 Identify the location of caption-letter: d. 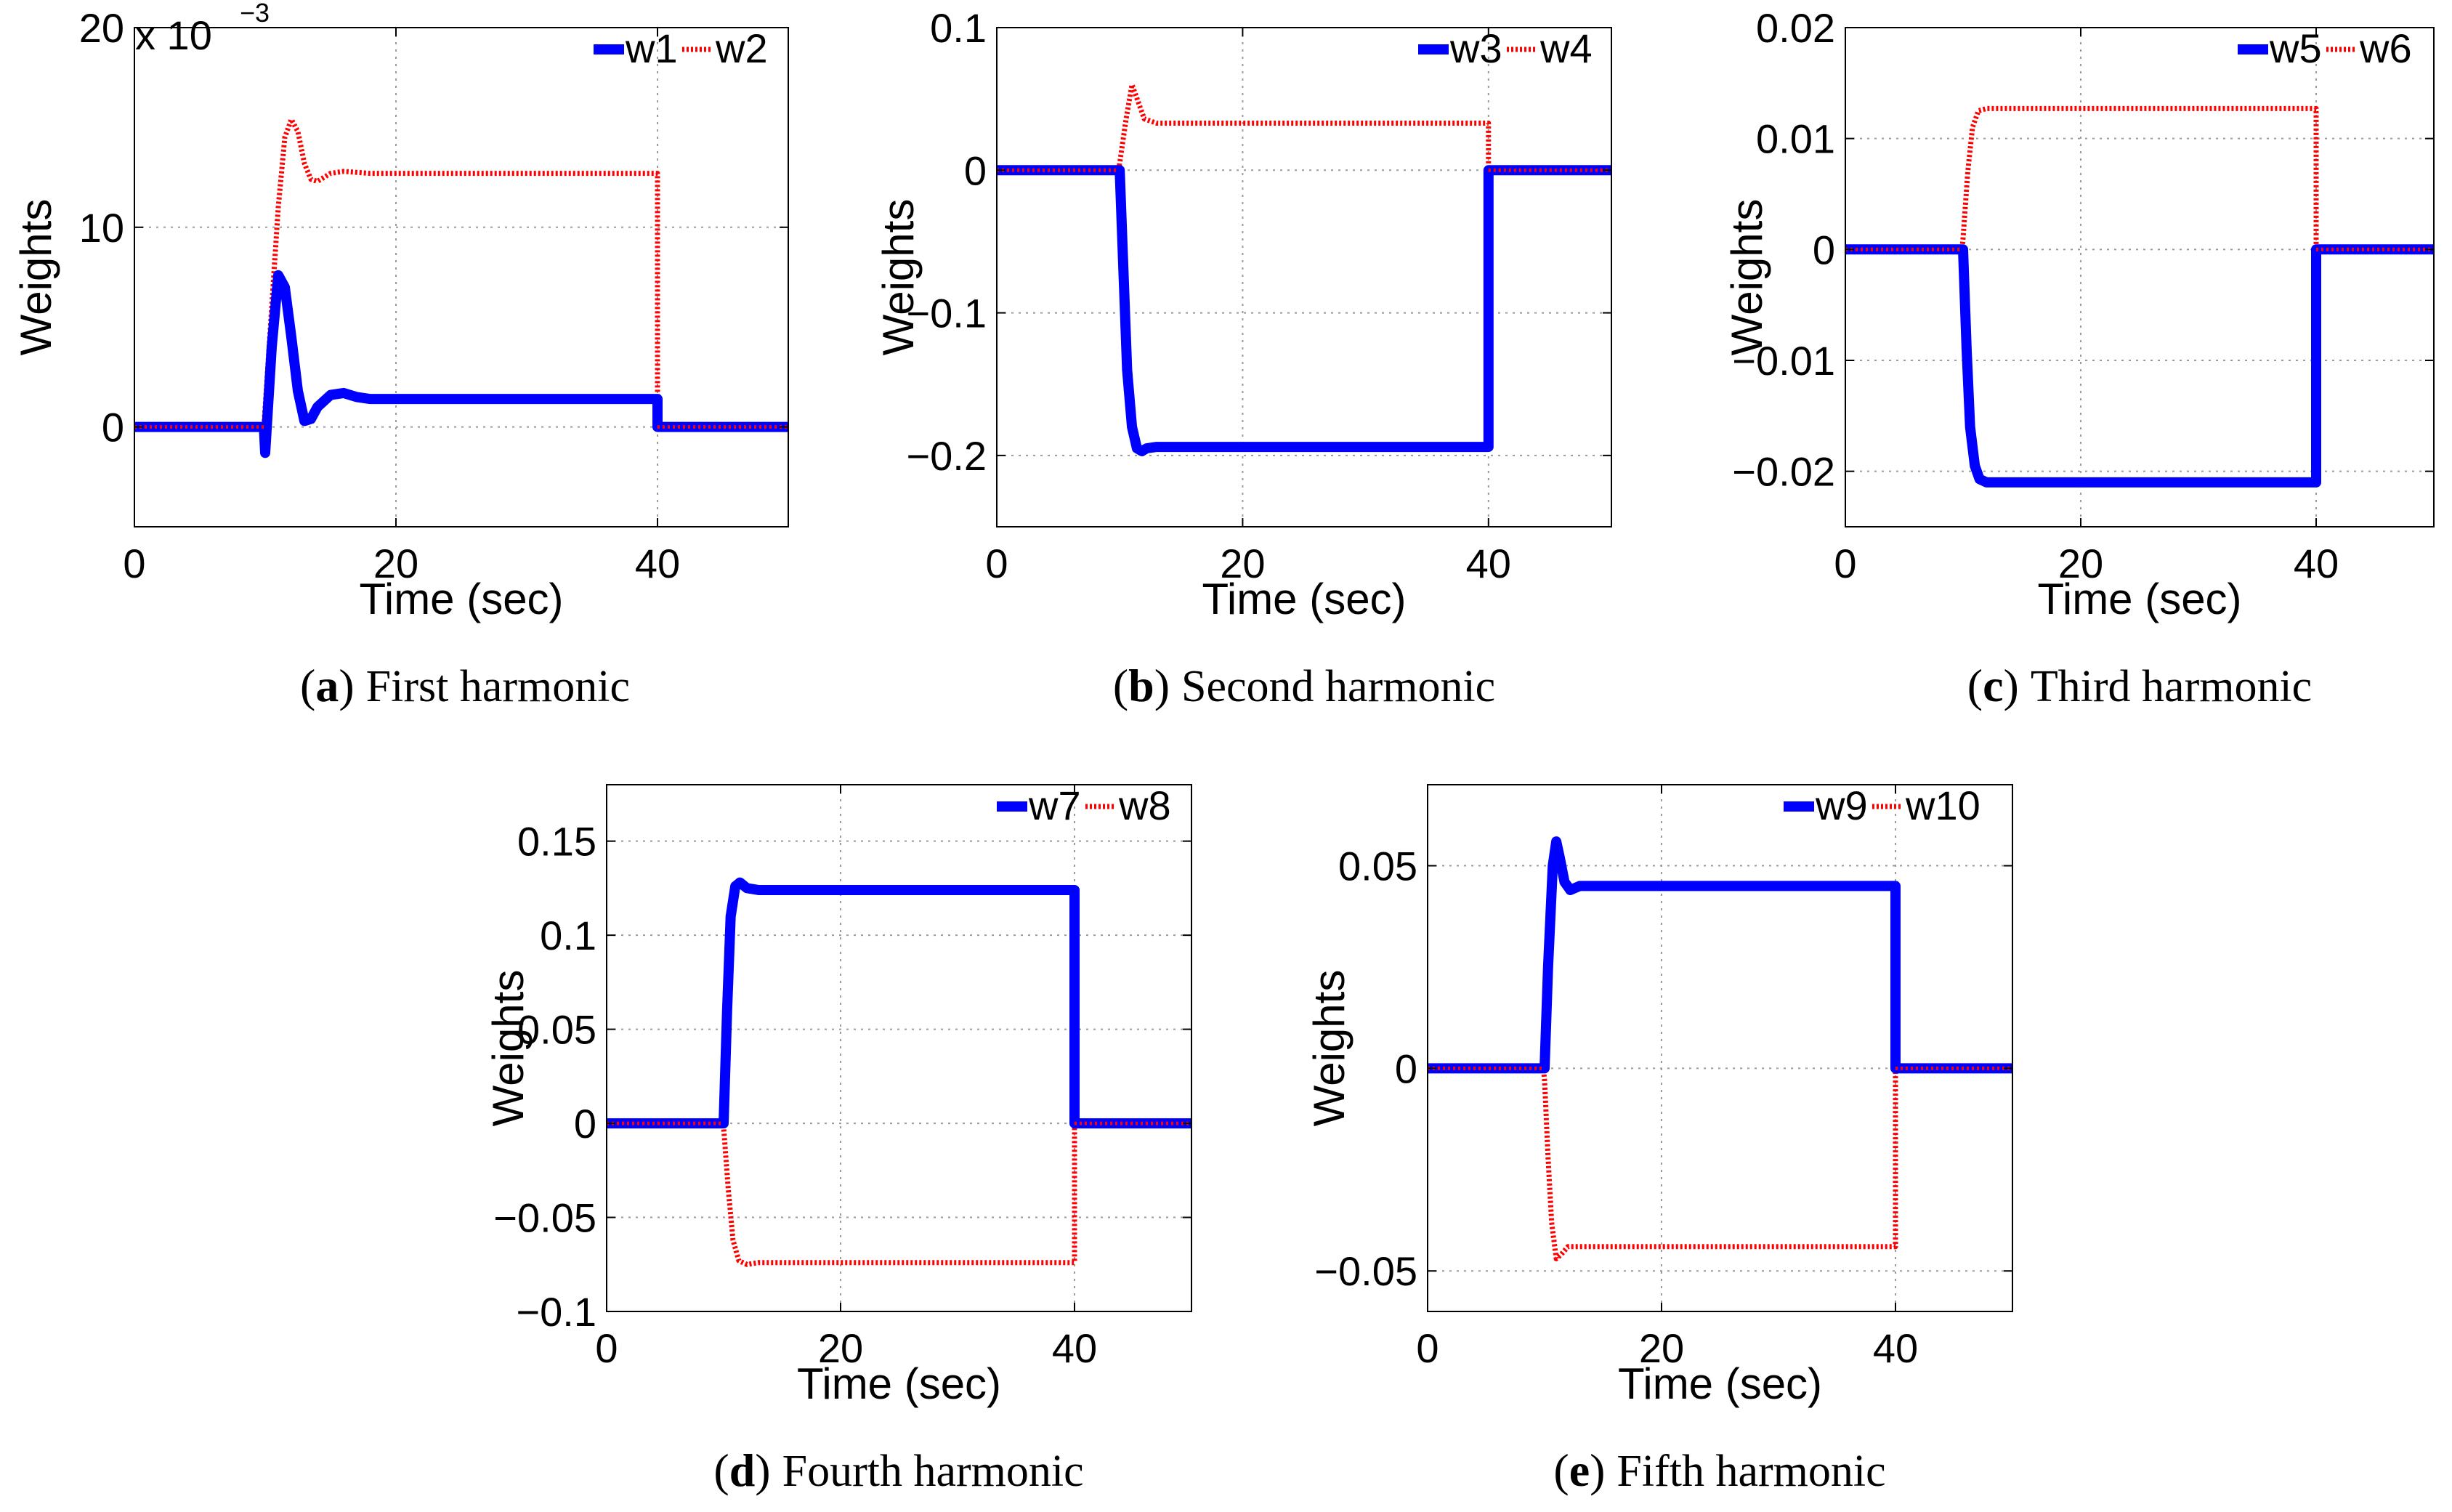
(742, 1470).